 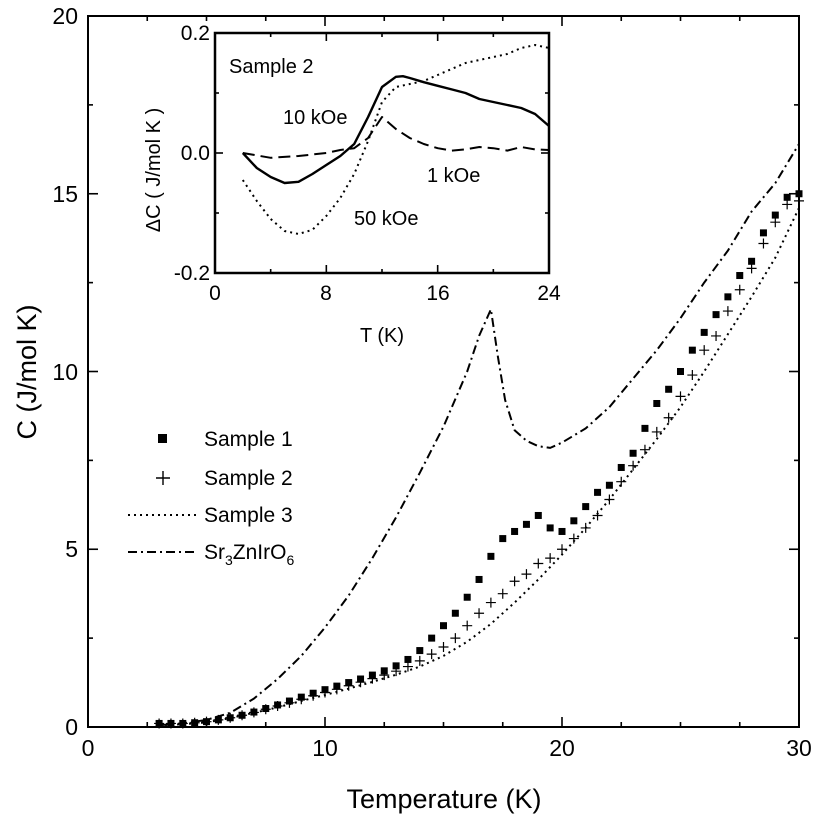 I want to click on inset-x-tick-label: 0, so click(x=215, y=293).